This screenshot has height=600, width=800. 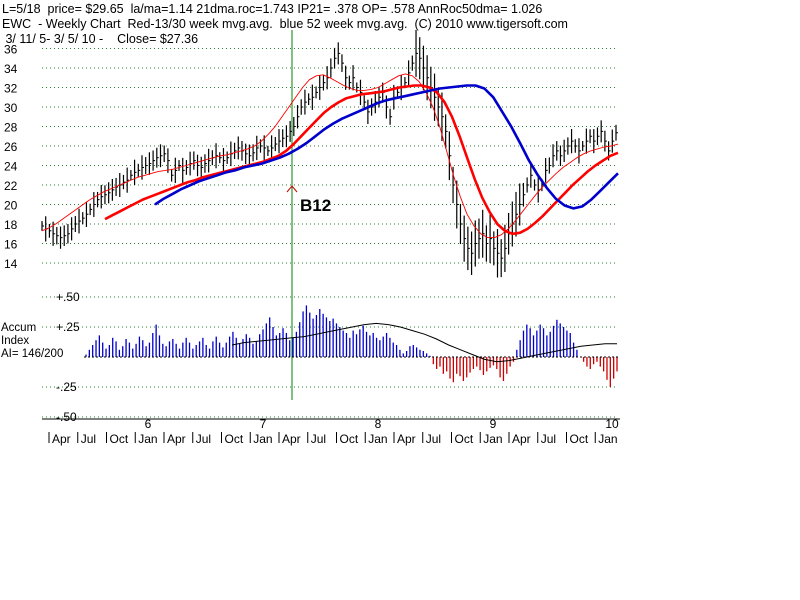 I want to click on ai-y-axis: +.50 +.25 -.25 -.50, so click(x=68, y=357).